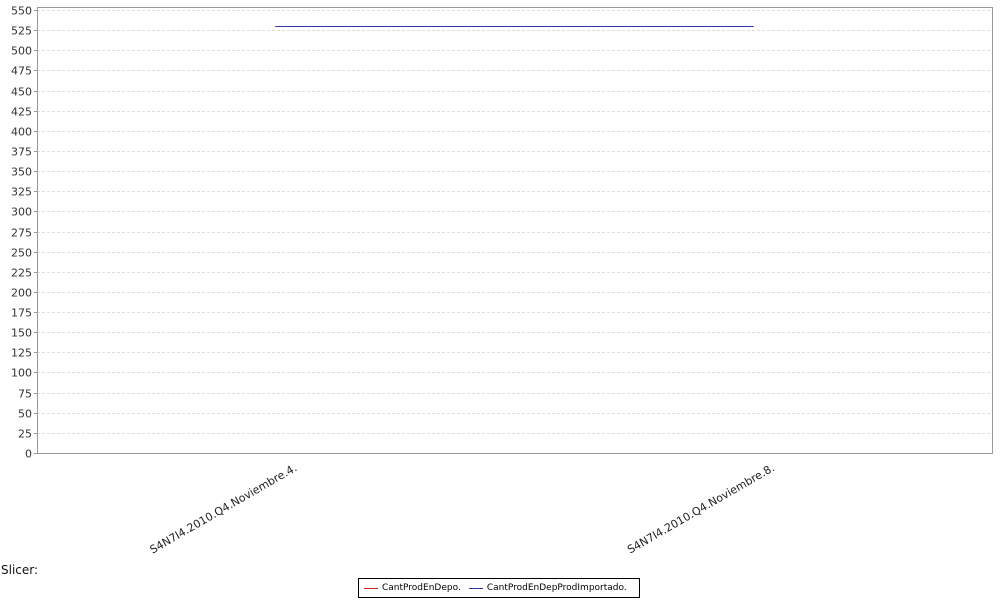 This screenshot has height=600, width=1000. Describe the element at coordinates (421, 588) in the screenshot. I see `legend-label: CantProdEnDepo.` at that location.